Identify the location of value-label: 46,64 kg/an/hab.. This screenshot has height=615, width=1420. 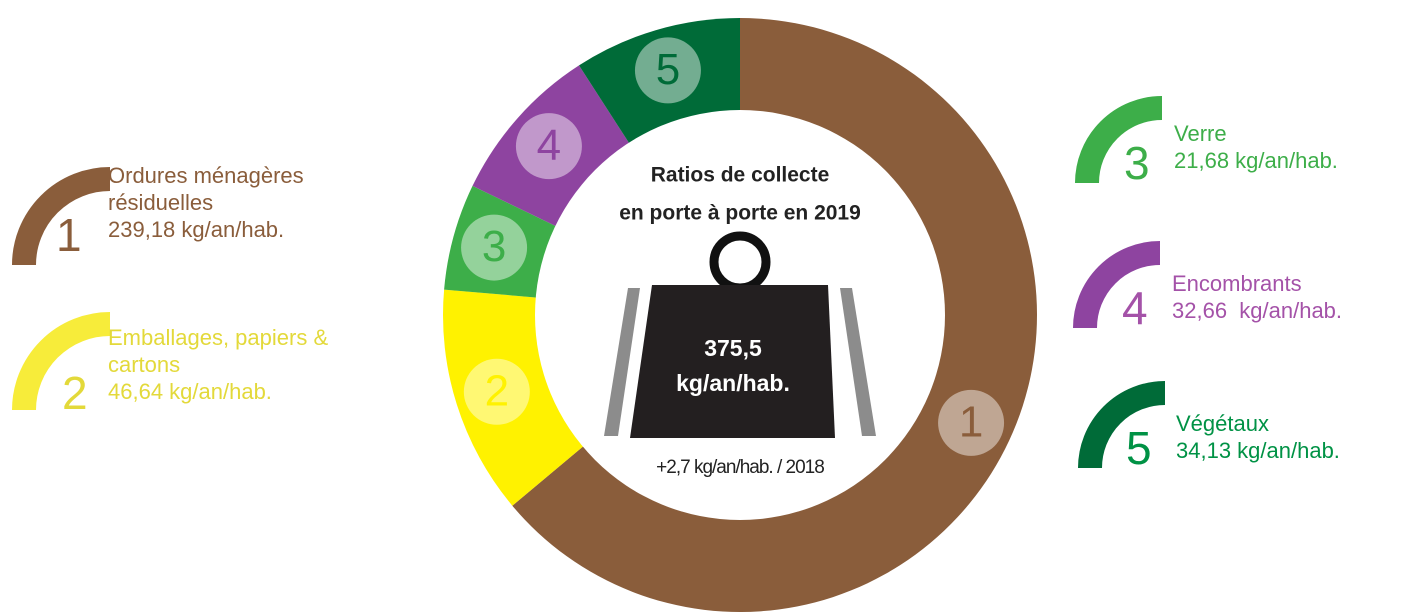
(190, 391).